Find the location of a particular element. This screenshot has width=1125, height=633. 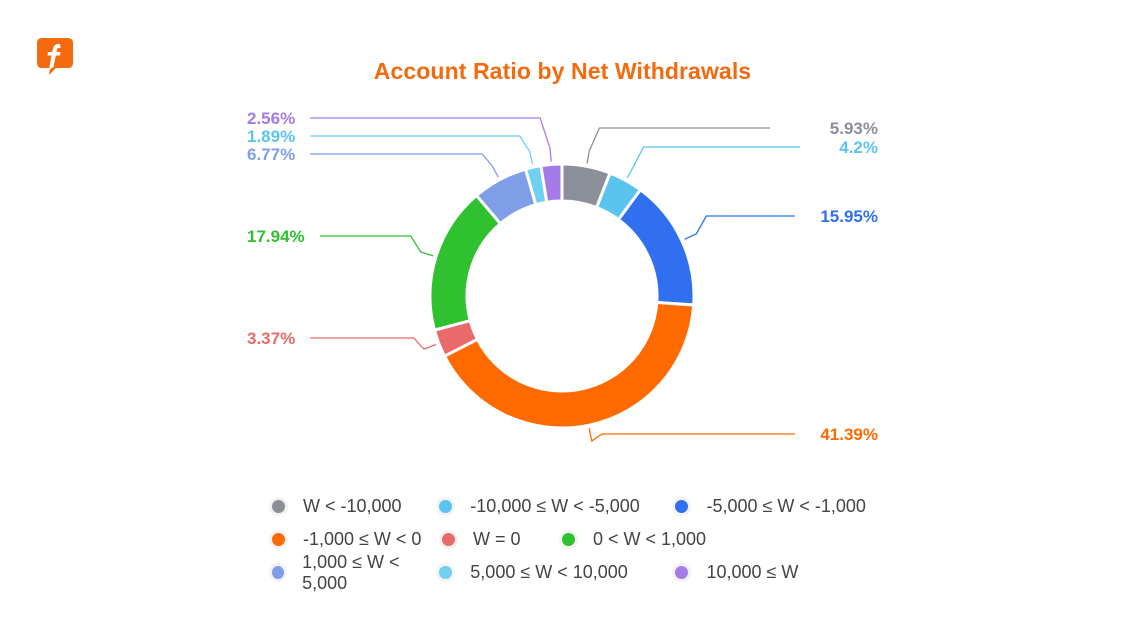

legend-label: 5,000 ≤ W < 10,000 is located at coordinates (549, 572).